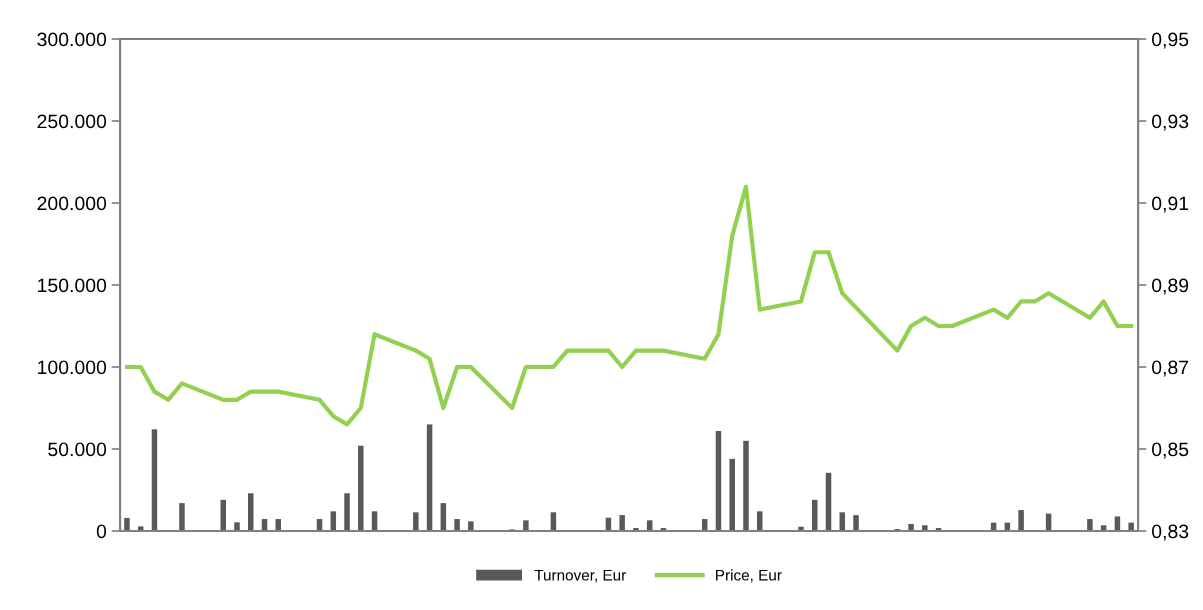 This screenshot has height=610, width=1203. Describe the element at coordinates (749, 576) in the screenshot. I see `legend-label: Price, Eur` at that location.